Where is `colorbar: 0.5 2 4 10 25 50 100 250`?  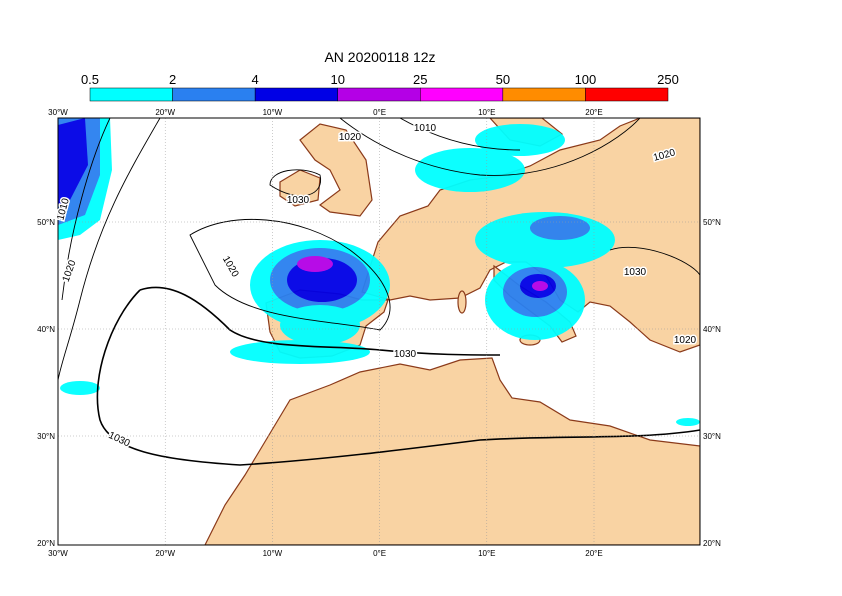
colorbar: 0.5 2 4 10 25 50 100 250 is located at coordinates (380, 87).